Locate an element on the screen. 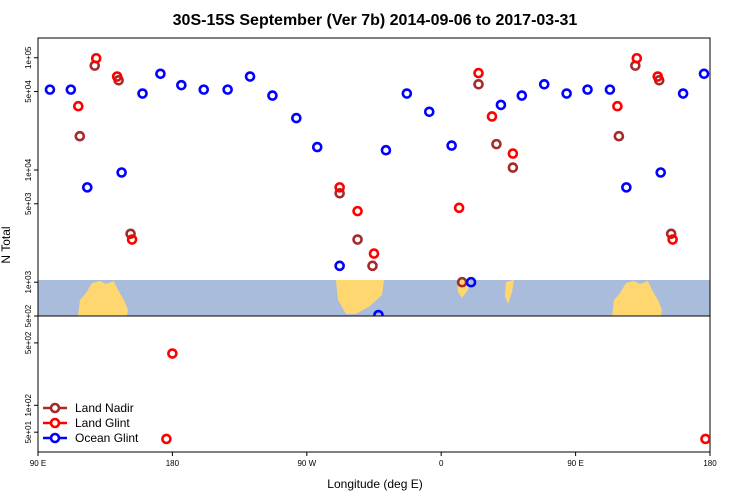 The width and height of the screenshot is (750, 500). map-landmass-southern-africa is located at coordinates (360, 297).